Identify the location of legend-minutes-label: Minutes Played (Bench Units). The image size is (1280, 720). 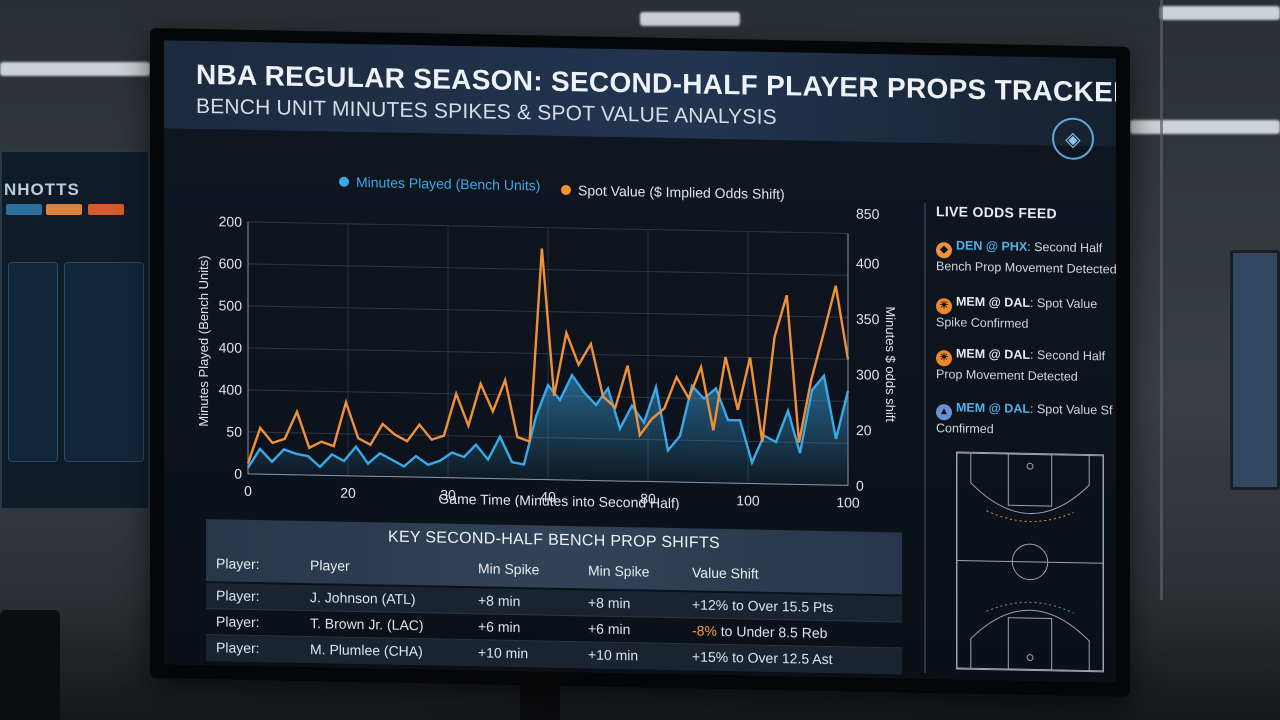
(448, 184).